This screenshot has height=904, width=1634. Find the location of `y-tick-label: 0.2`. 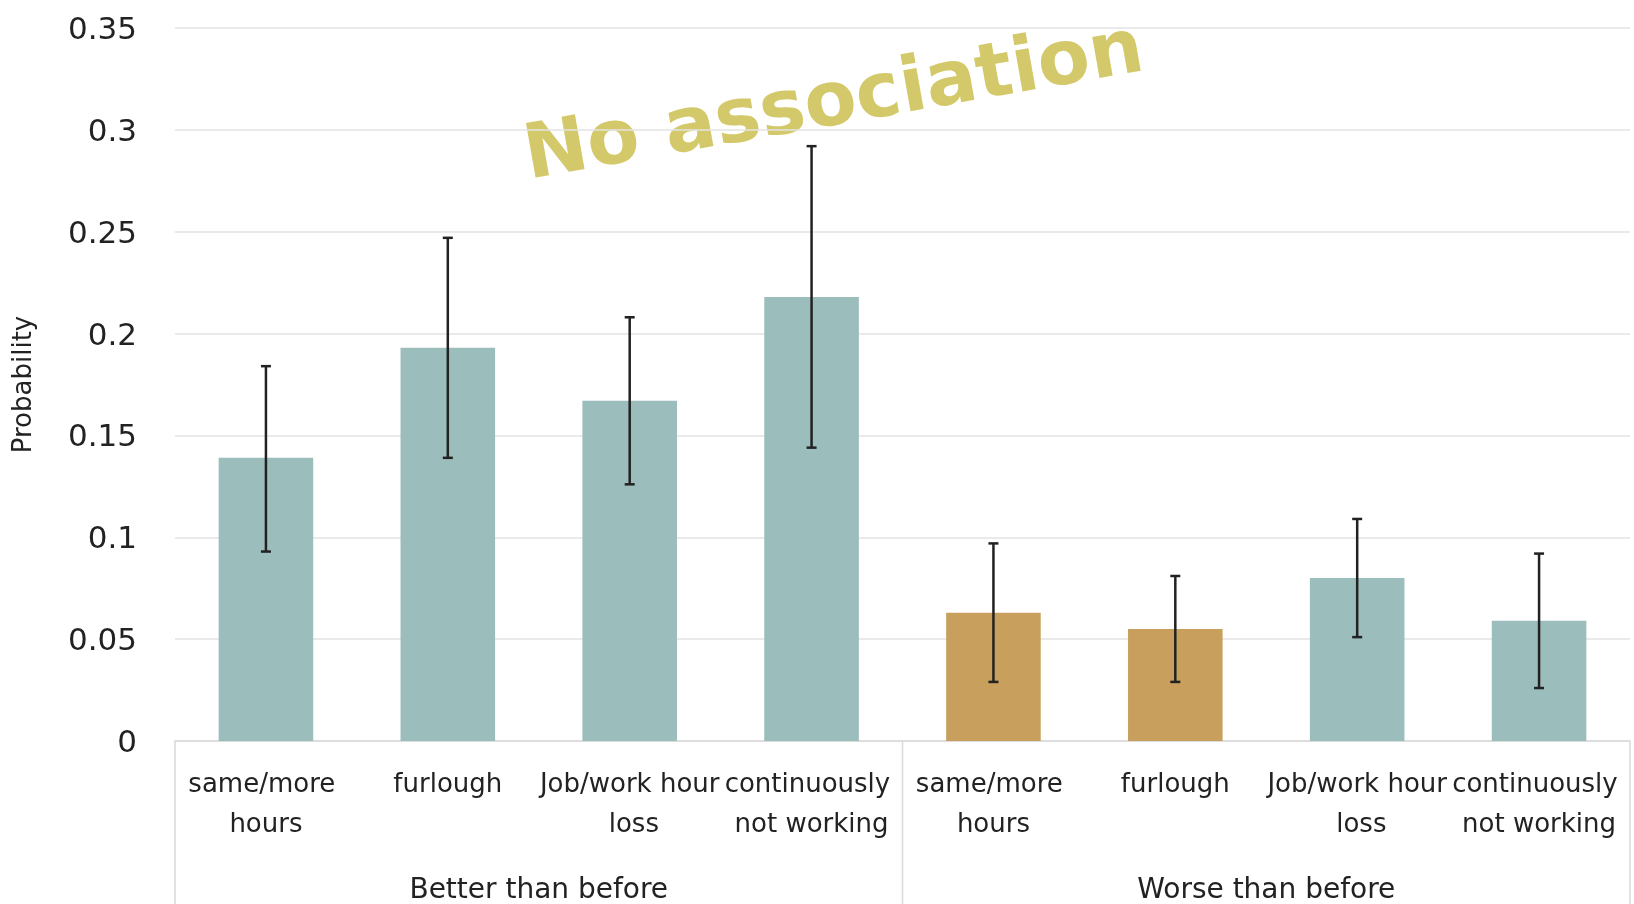

y-tick-label: 0.2 is located at coordinates (112, 333).